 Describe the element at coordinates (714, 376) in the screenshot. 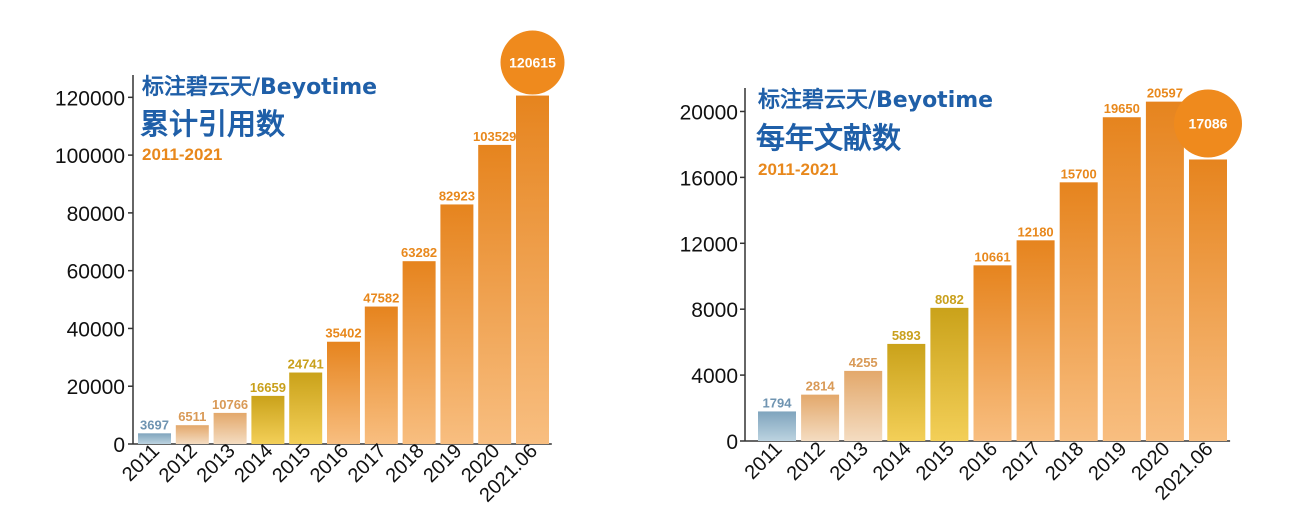

I see `y-tick-label: 4000` at that location.